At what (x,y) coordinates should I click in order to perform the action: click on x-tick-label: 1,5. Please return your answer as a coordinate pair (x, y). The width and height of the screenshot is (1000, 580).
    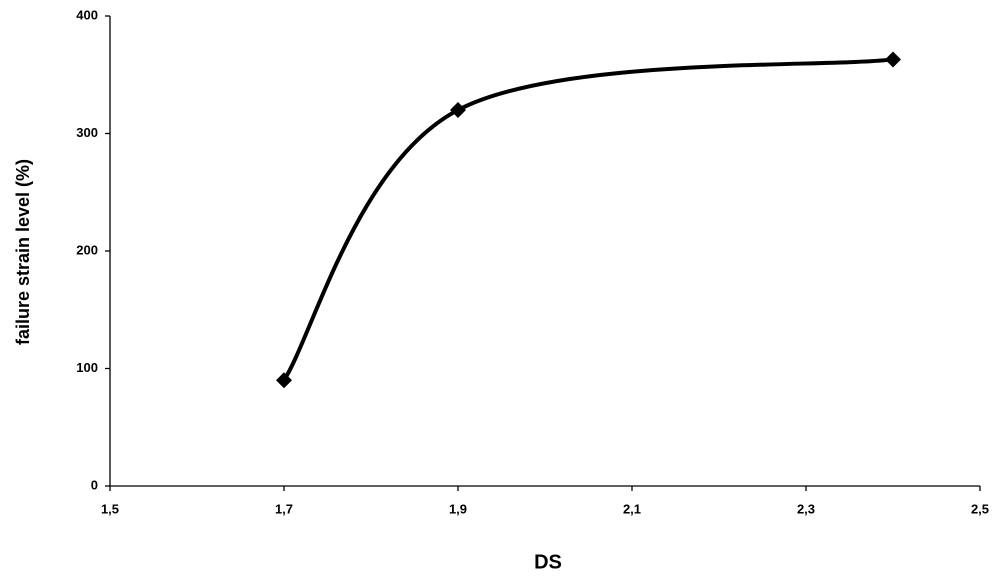
    Looking at the image, I should click on (110, 508).